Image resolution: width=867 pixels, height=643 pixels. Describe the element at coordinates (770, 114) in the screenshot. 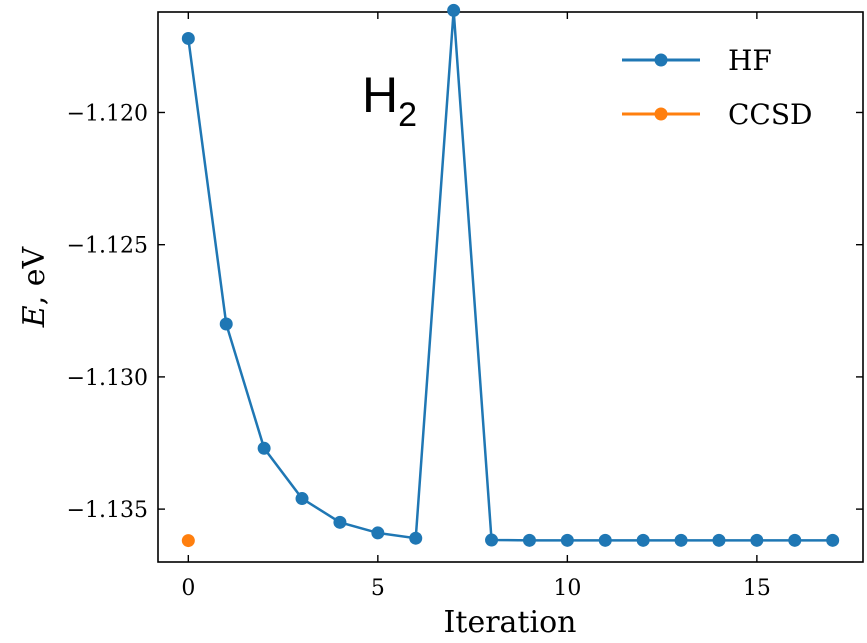

I see `legend-label-ccsd: CCSD` at that location.